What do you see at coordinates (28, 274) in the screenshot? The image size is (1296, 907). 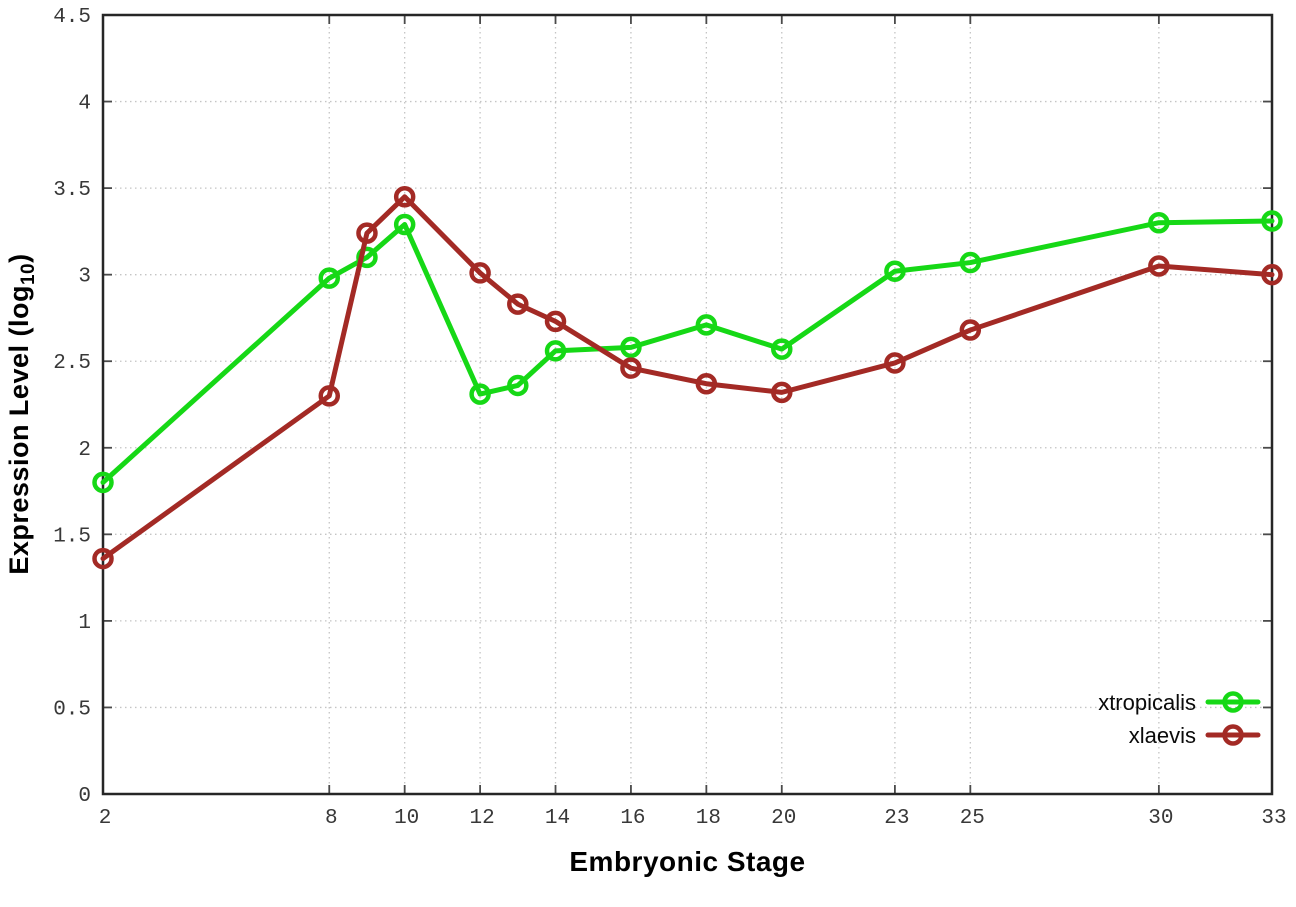 I see `y-axis-title-subscript: 10` at bounding box center [28, 274].